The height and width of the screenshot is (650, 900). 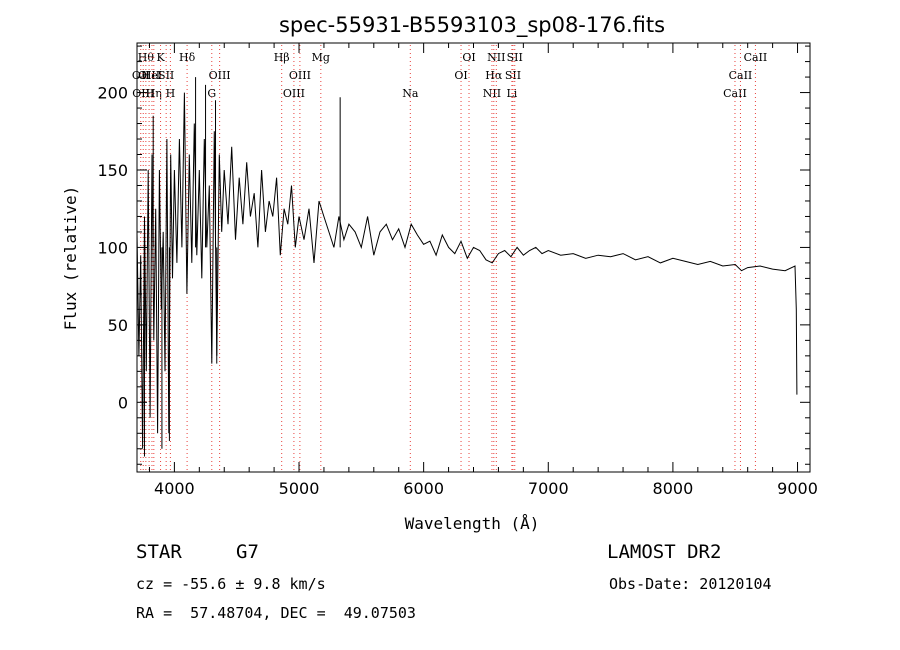 I want to click on spectral-line-label: HeI, so click(x=152, y=75).